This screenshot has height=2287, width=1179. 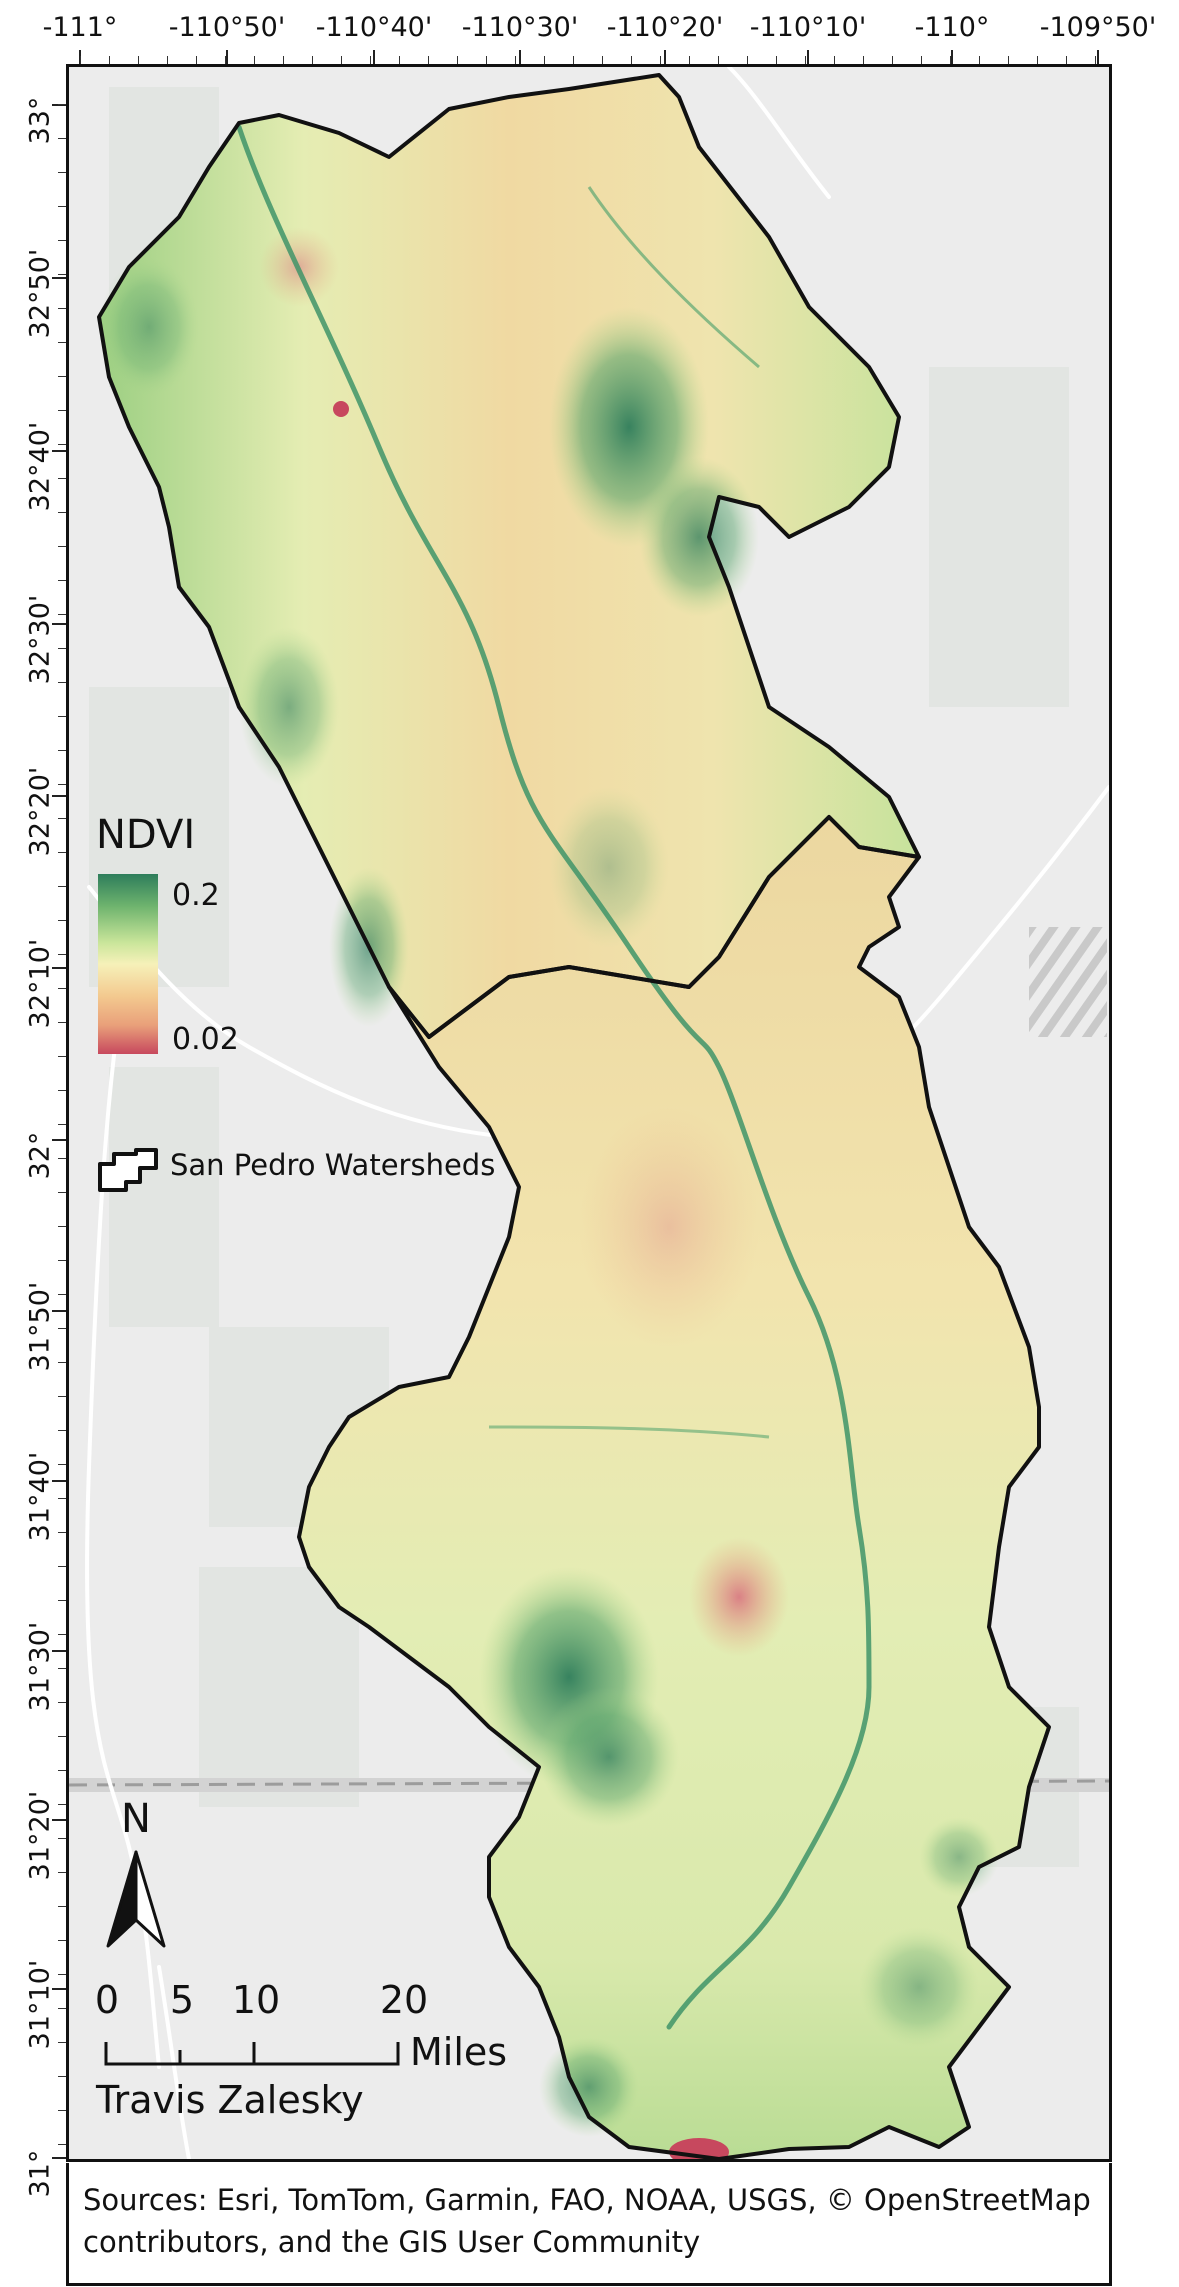 I want to click on scale-tick-label: 20, so click(x=404, y=2000).